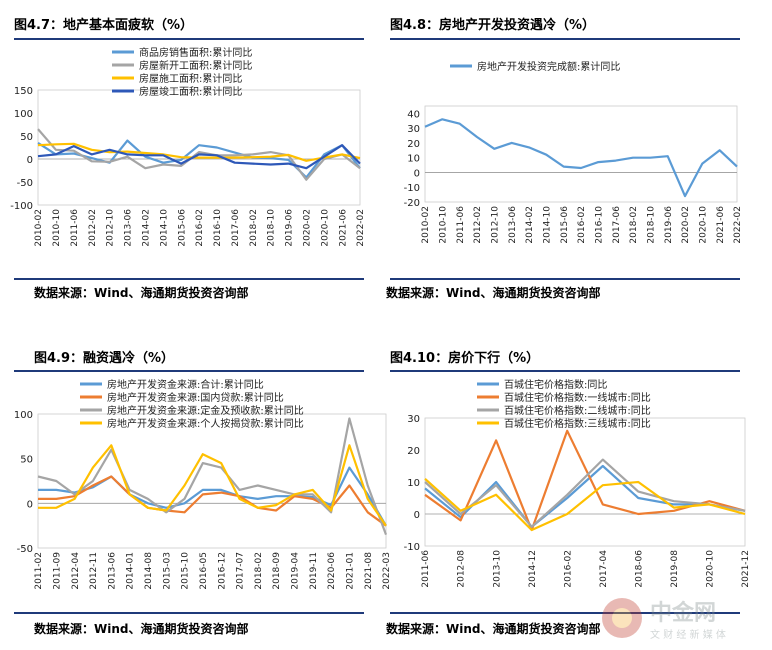 The image size is (772, 650). I want to click on x-tick-label: 2016-12, so click(222, 571).